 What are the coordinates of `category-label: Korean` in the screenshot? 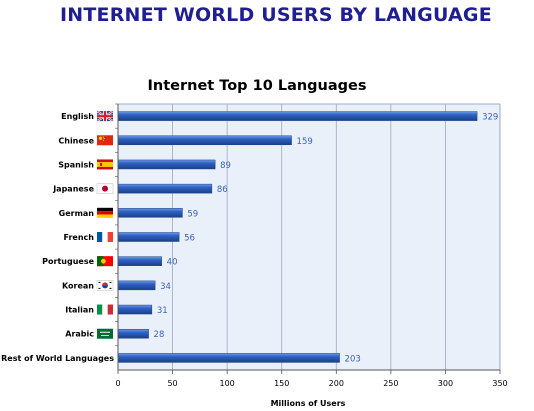 It's located at (78, 285).